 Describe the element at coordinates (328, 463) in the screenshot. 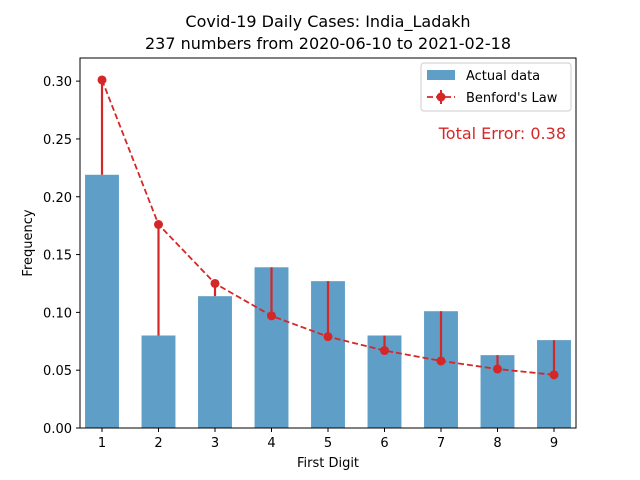

I see `x-axis-label: First Digit` at that location.